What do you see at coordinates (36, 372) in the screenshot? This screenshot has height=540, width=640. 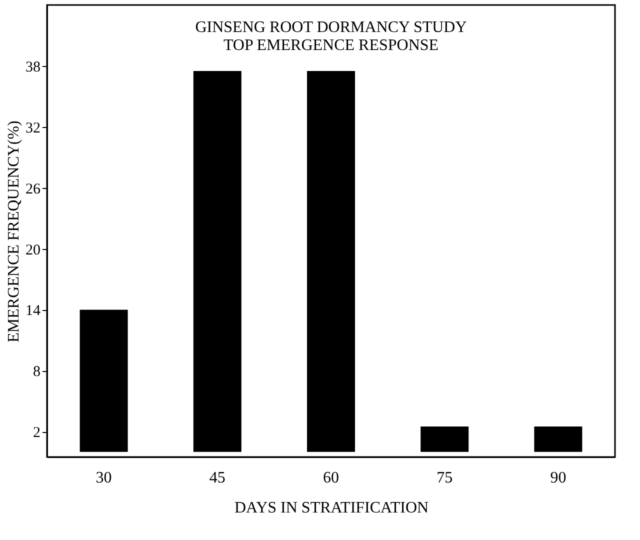 I see `y-tick-label: 8` at bounding box center [36, 372].